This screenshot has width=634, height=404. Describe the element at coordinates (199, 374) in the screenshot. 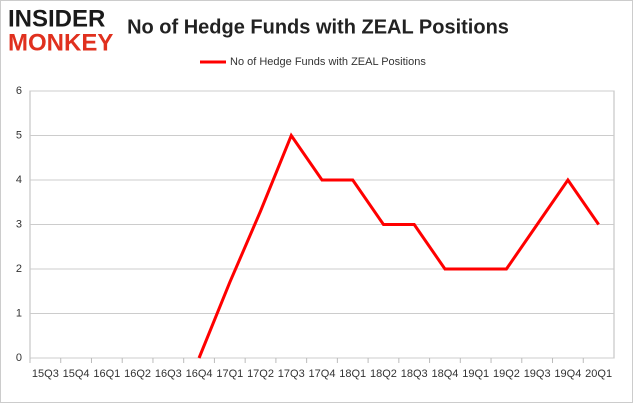

I see `x-tick-label: 16Q4` at that location.